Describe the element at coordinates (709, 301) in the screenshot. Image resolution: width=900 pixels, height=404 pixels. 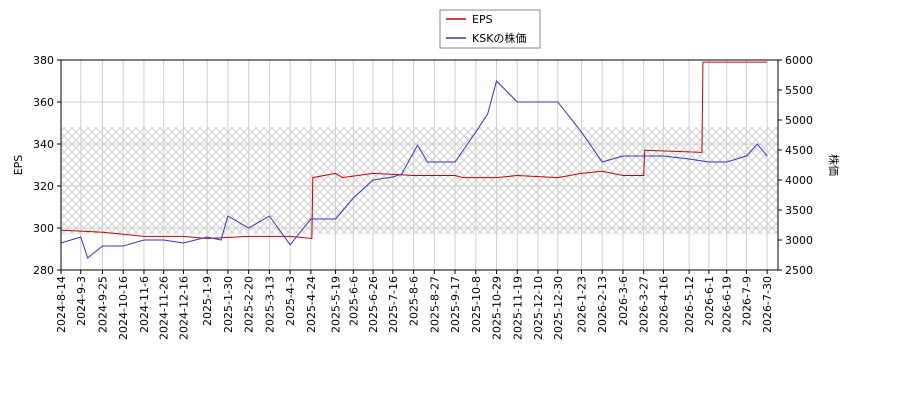
I see `x-tick-label: 2026-6-1` at that location.